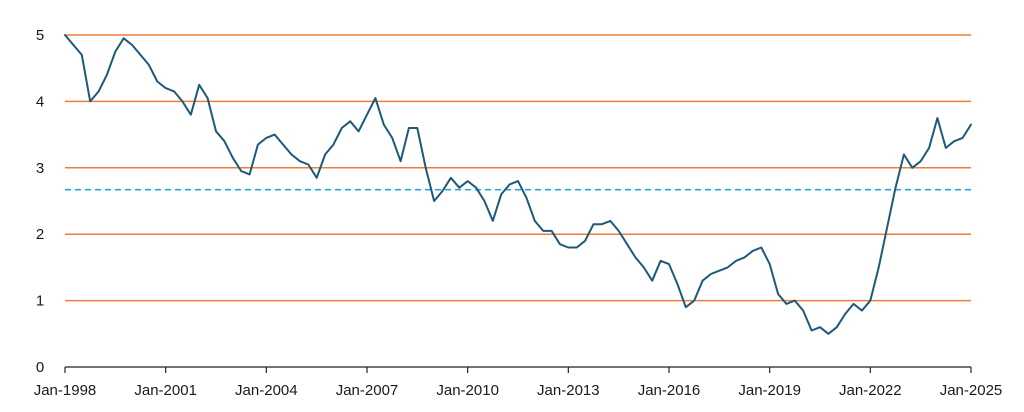  Describe the element at coordinates (266, 390) in the screenshot. I see `x-tick-label: Jan-2004` at that location.